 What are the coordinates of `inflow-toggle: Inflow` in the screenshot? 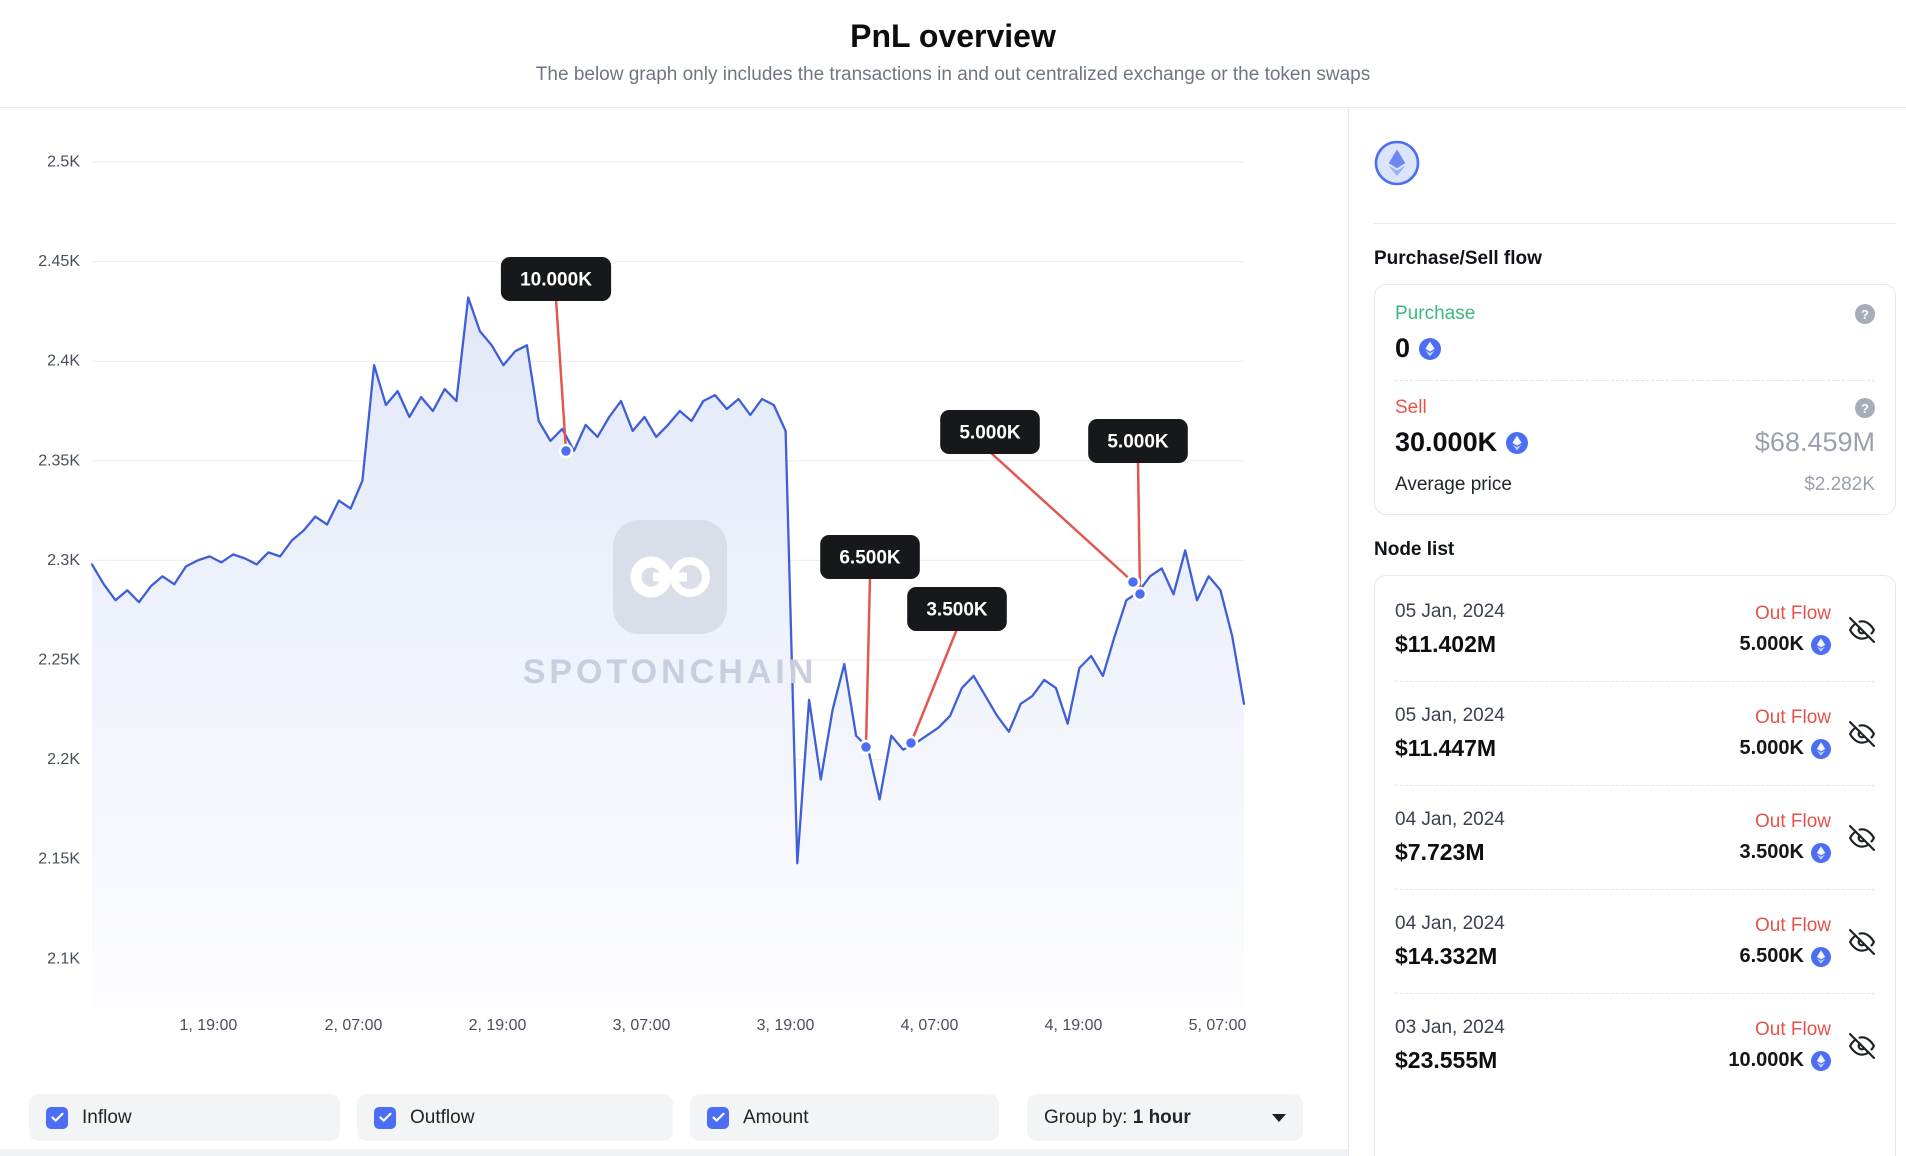 It's located at (184, 1117).